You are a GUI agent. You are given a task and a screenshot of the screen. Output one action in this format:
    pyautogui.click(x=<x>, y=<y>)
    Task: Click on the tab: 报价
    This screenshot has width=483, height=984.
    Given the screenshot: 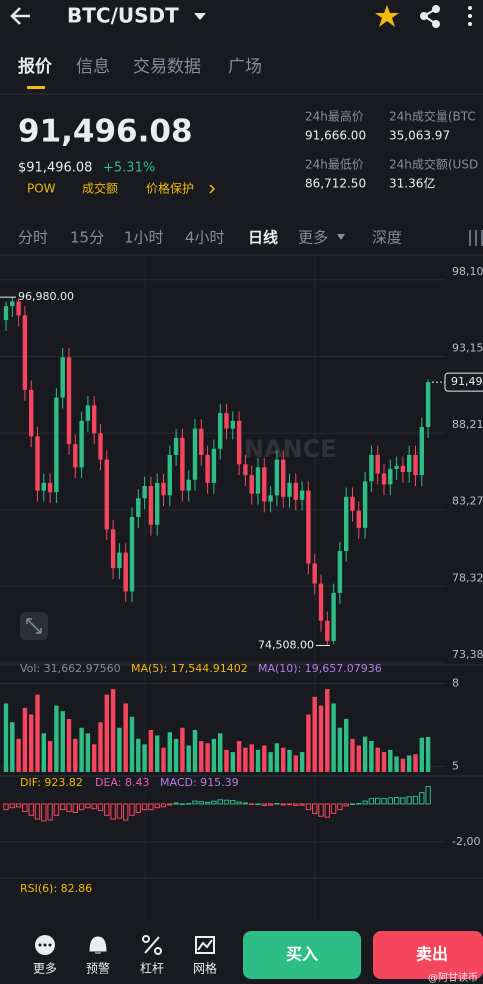 What is the action you would take?
    pyautogui.click(x=35, y=66)
    